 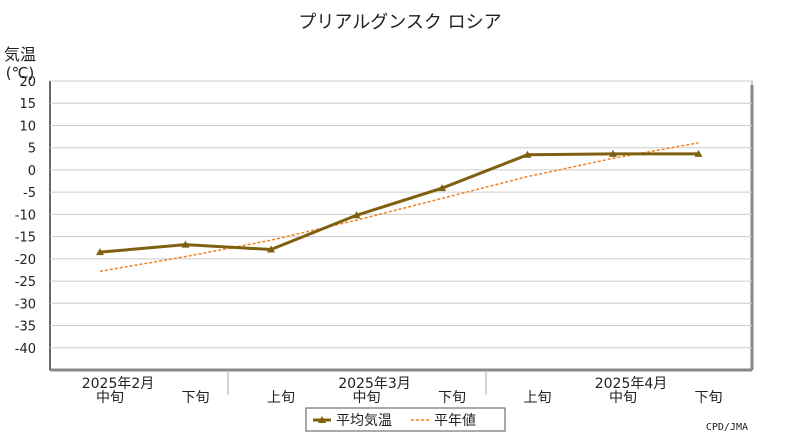 I want to click on legend-label-average: 平均気温, so click(x=364, y=421).